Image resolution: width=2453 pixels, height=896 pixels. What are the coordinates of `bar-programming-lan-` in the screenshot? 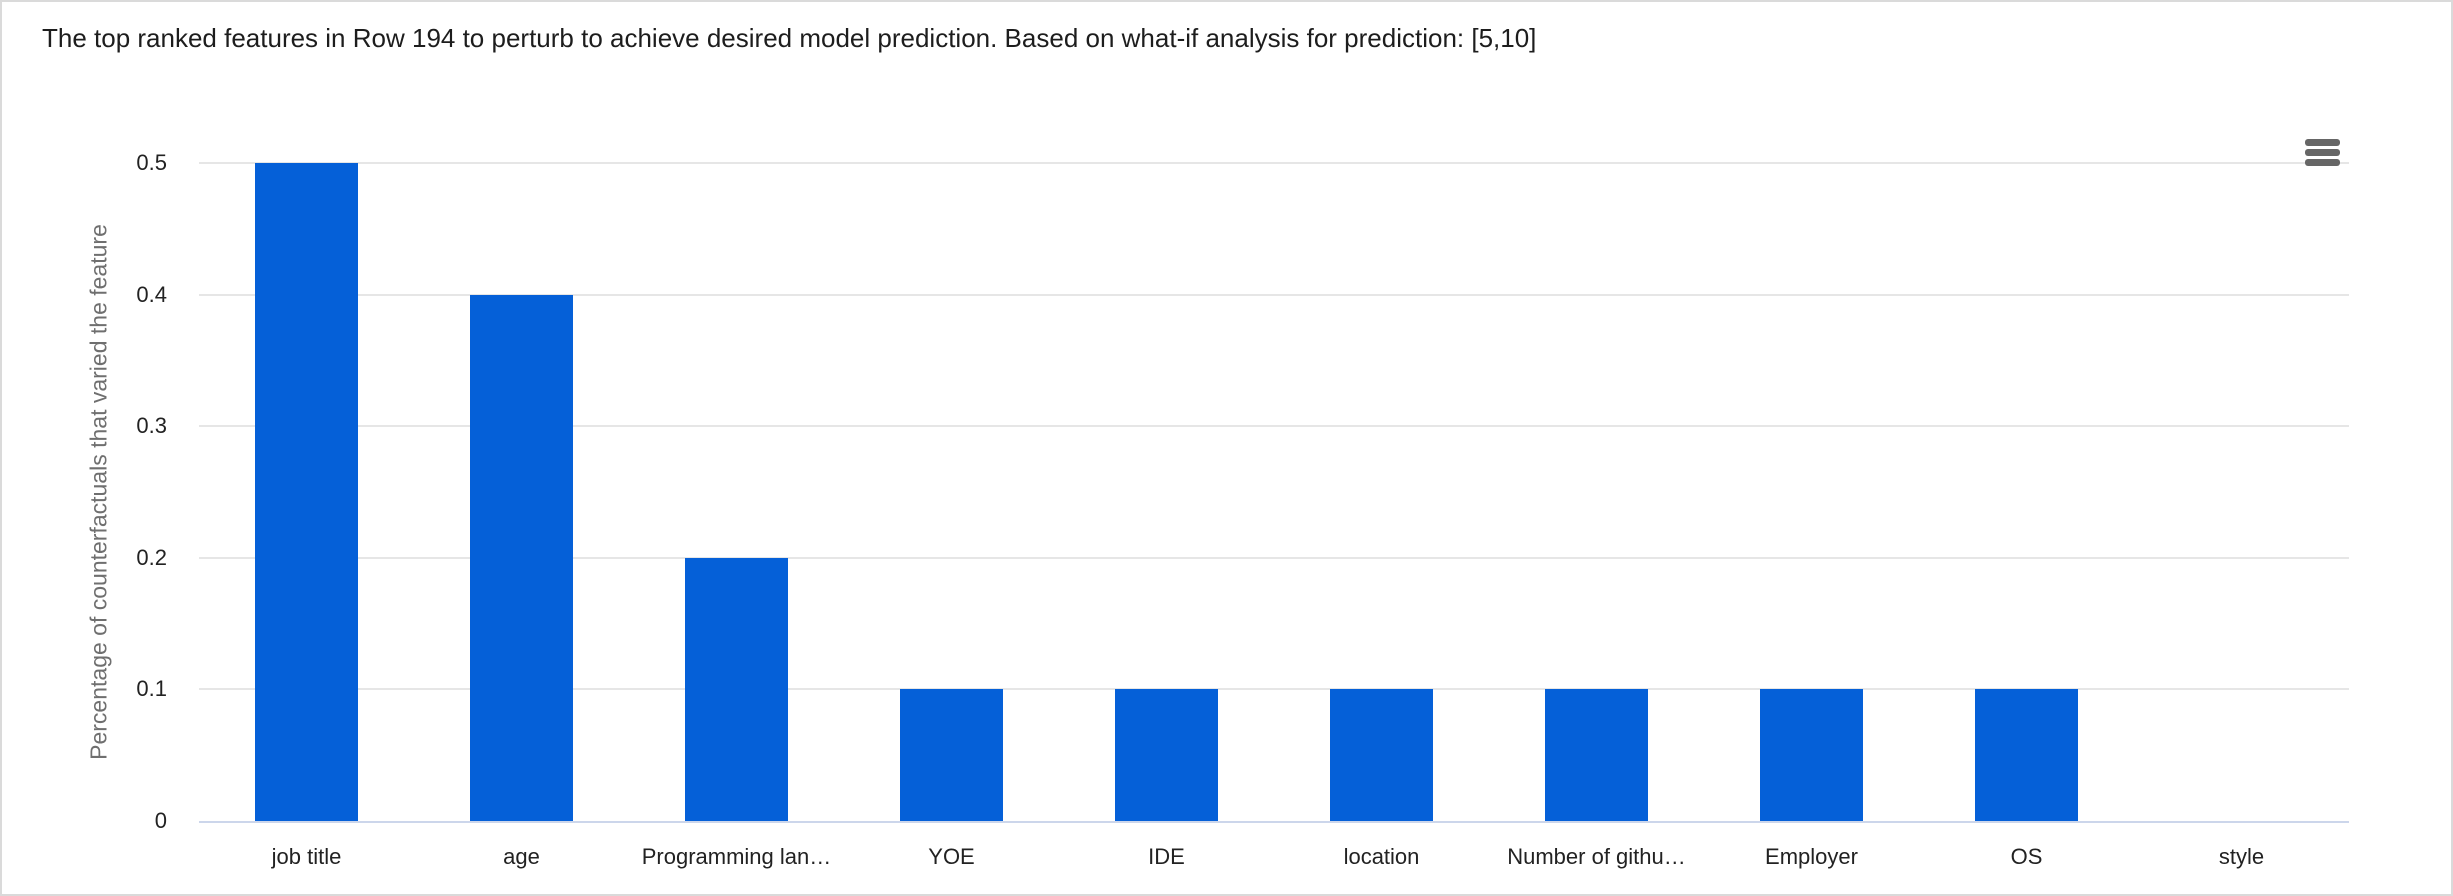 It's located at (736, 689).